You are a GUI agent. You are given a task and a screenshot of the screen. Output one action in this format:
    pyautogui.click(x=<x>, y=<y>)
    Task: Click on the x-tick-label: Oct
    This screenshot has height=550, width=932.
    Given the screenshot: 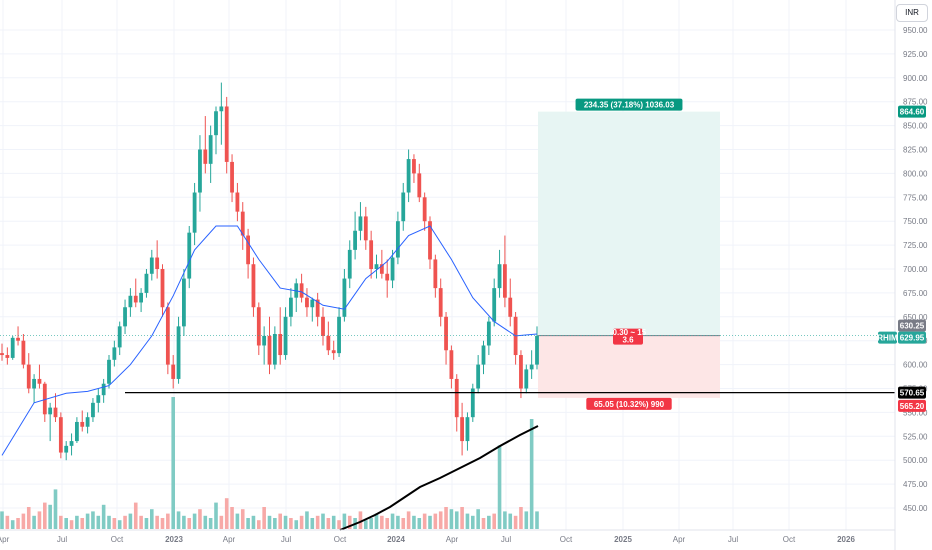 What is the action you would take?
    pyautogui.click(x=789, y=539)
    